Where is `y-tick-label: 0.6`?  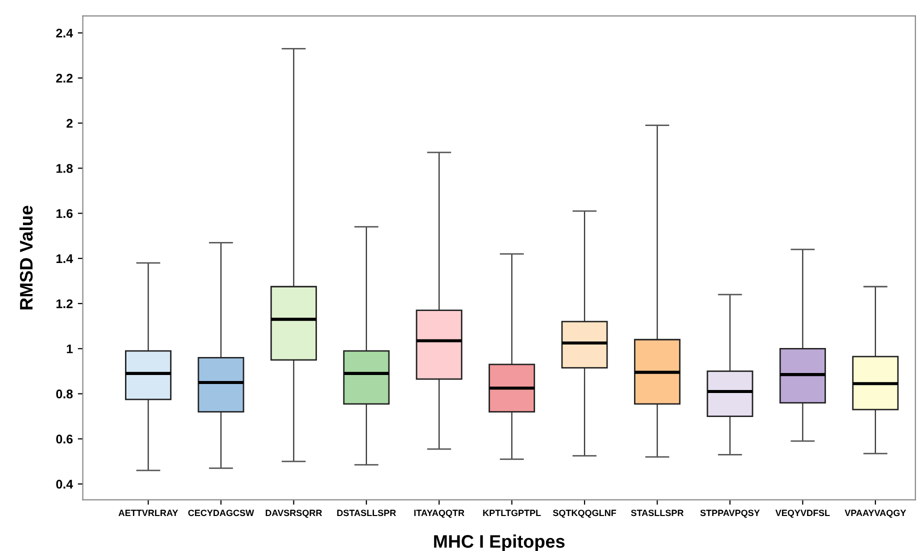 y-tick-label: 0.6 is located at coordinates (64, 439).